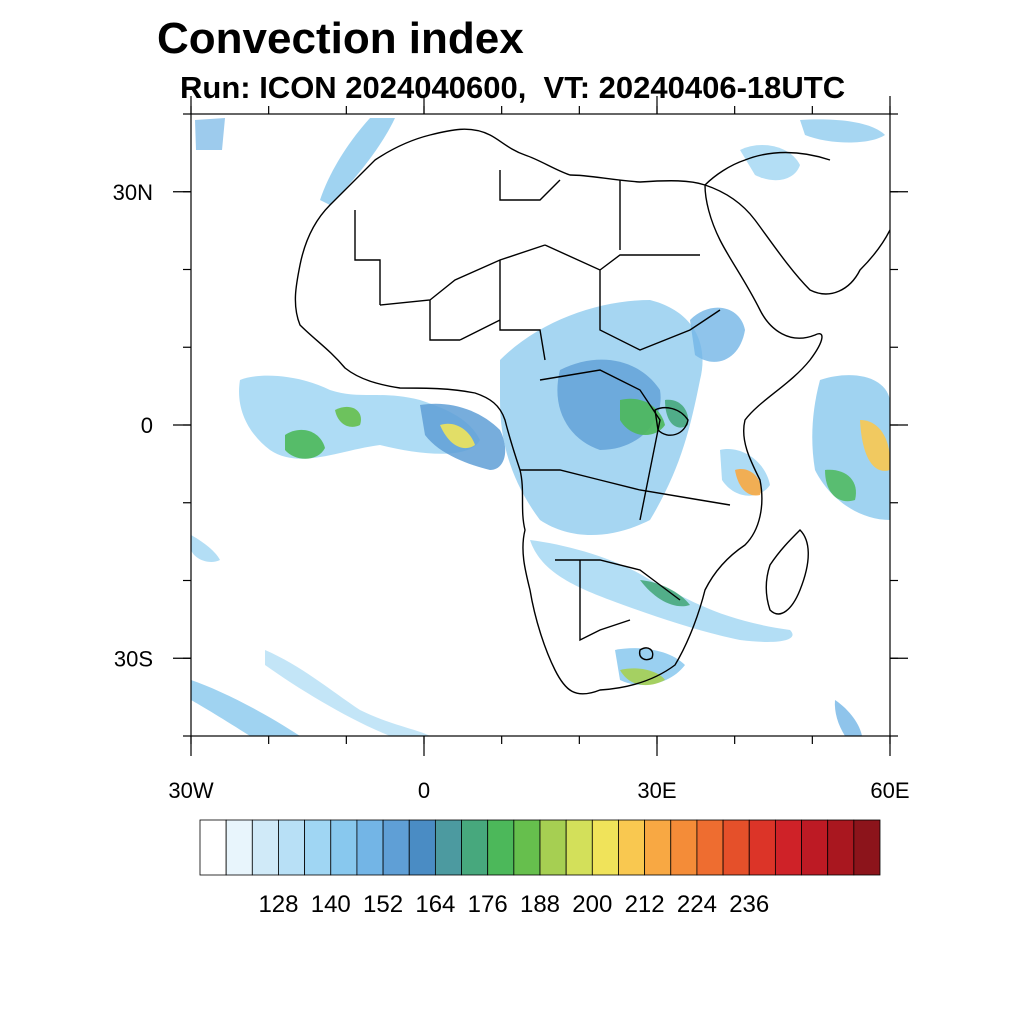  Describe the element at coordinates (190, 790) in the screenshot. I see `lon-tick-label: 30W` at that location.